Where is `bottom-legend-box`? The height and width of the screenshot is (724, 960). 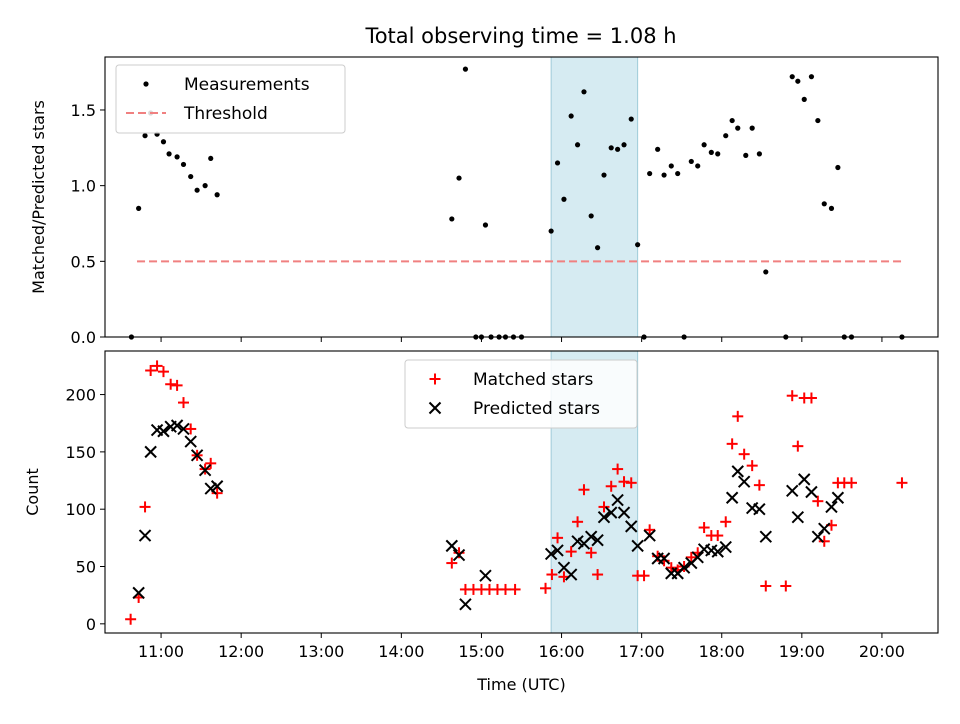
bottom-legend-box is located at coordinates (521, 394).